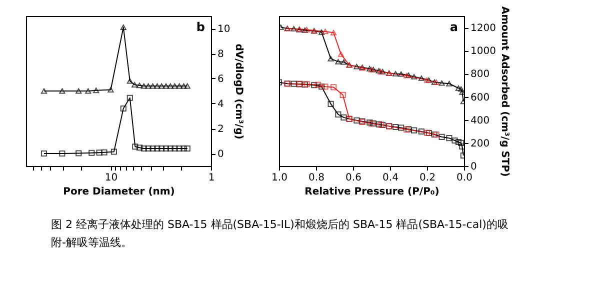 The width and height of the screenshot is (589, 281). I want to click on y-tick-label: 800, so click(480, 74).